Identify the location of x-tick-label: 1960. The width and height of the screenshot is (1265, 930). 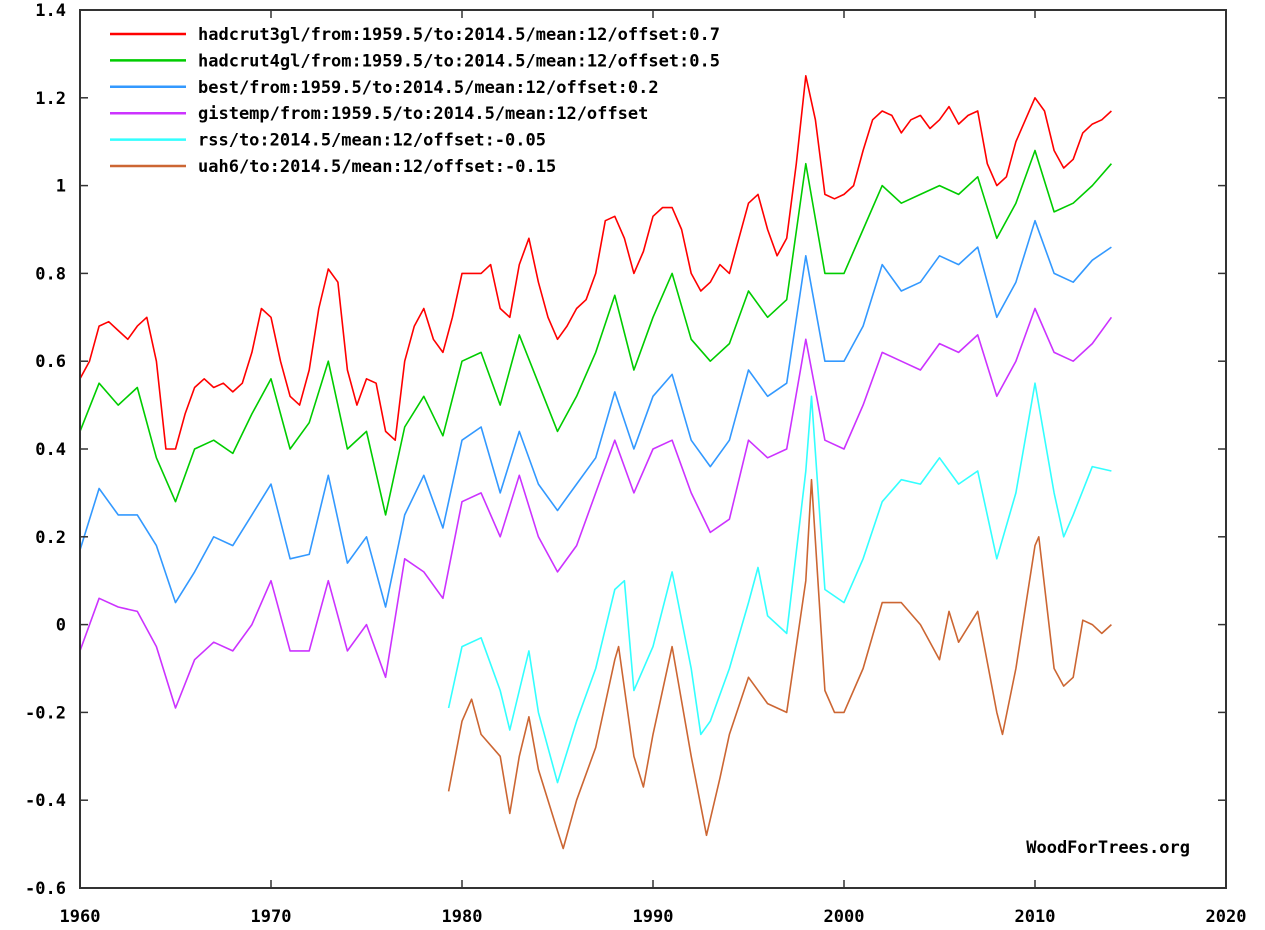
(80, 917).